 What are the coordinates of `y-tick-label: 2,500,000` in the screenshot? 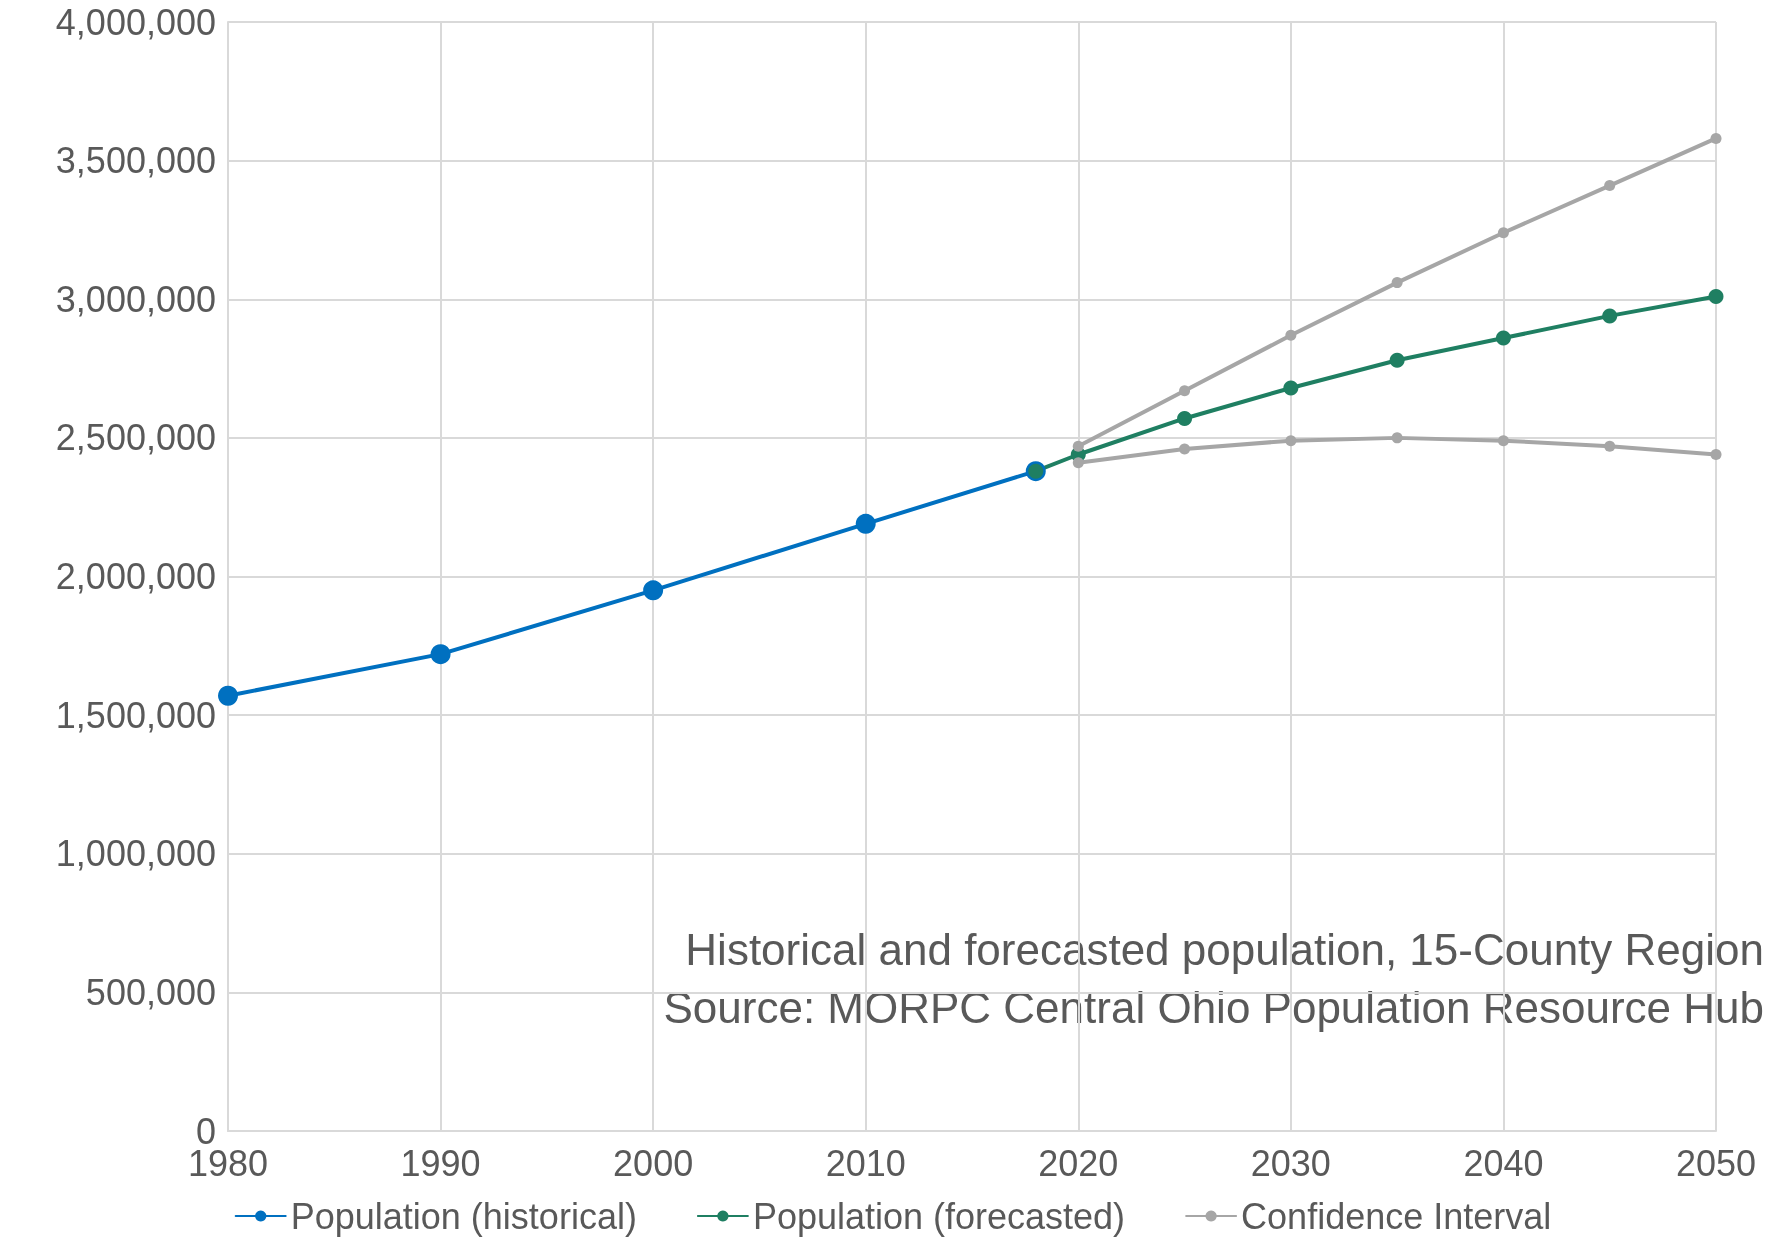 It's located at (135, 438).